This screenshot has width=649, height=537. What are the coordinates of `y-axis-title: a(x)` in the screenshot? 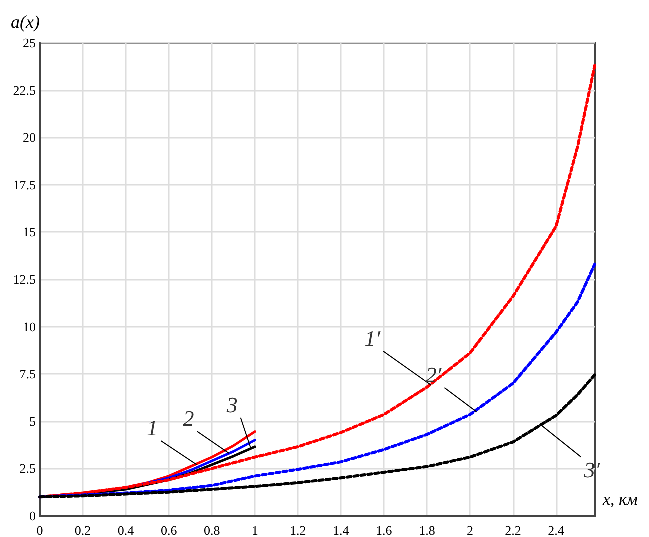 It's located at (25, 22).